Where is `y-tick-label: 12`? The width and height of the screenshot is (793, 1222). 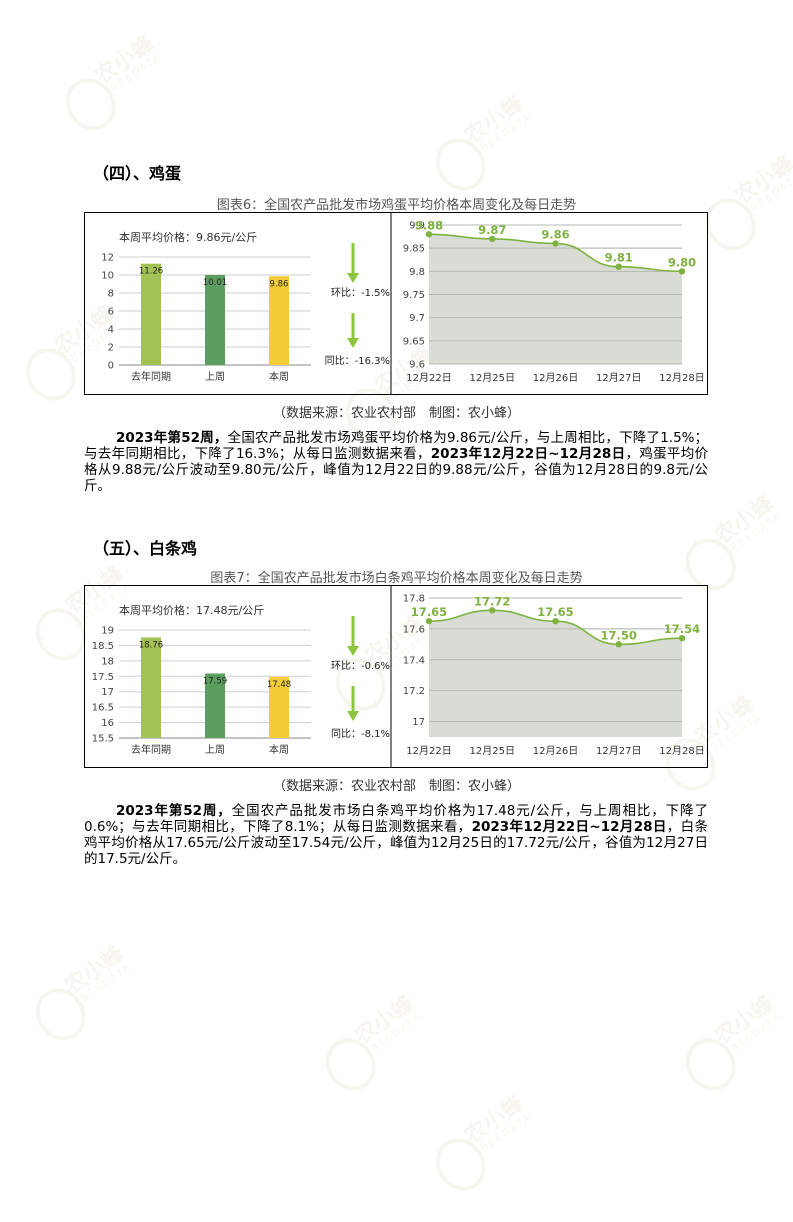 y-tick-label: 12 is located at coordinates (107, 258).